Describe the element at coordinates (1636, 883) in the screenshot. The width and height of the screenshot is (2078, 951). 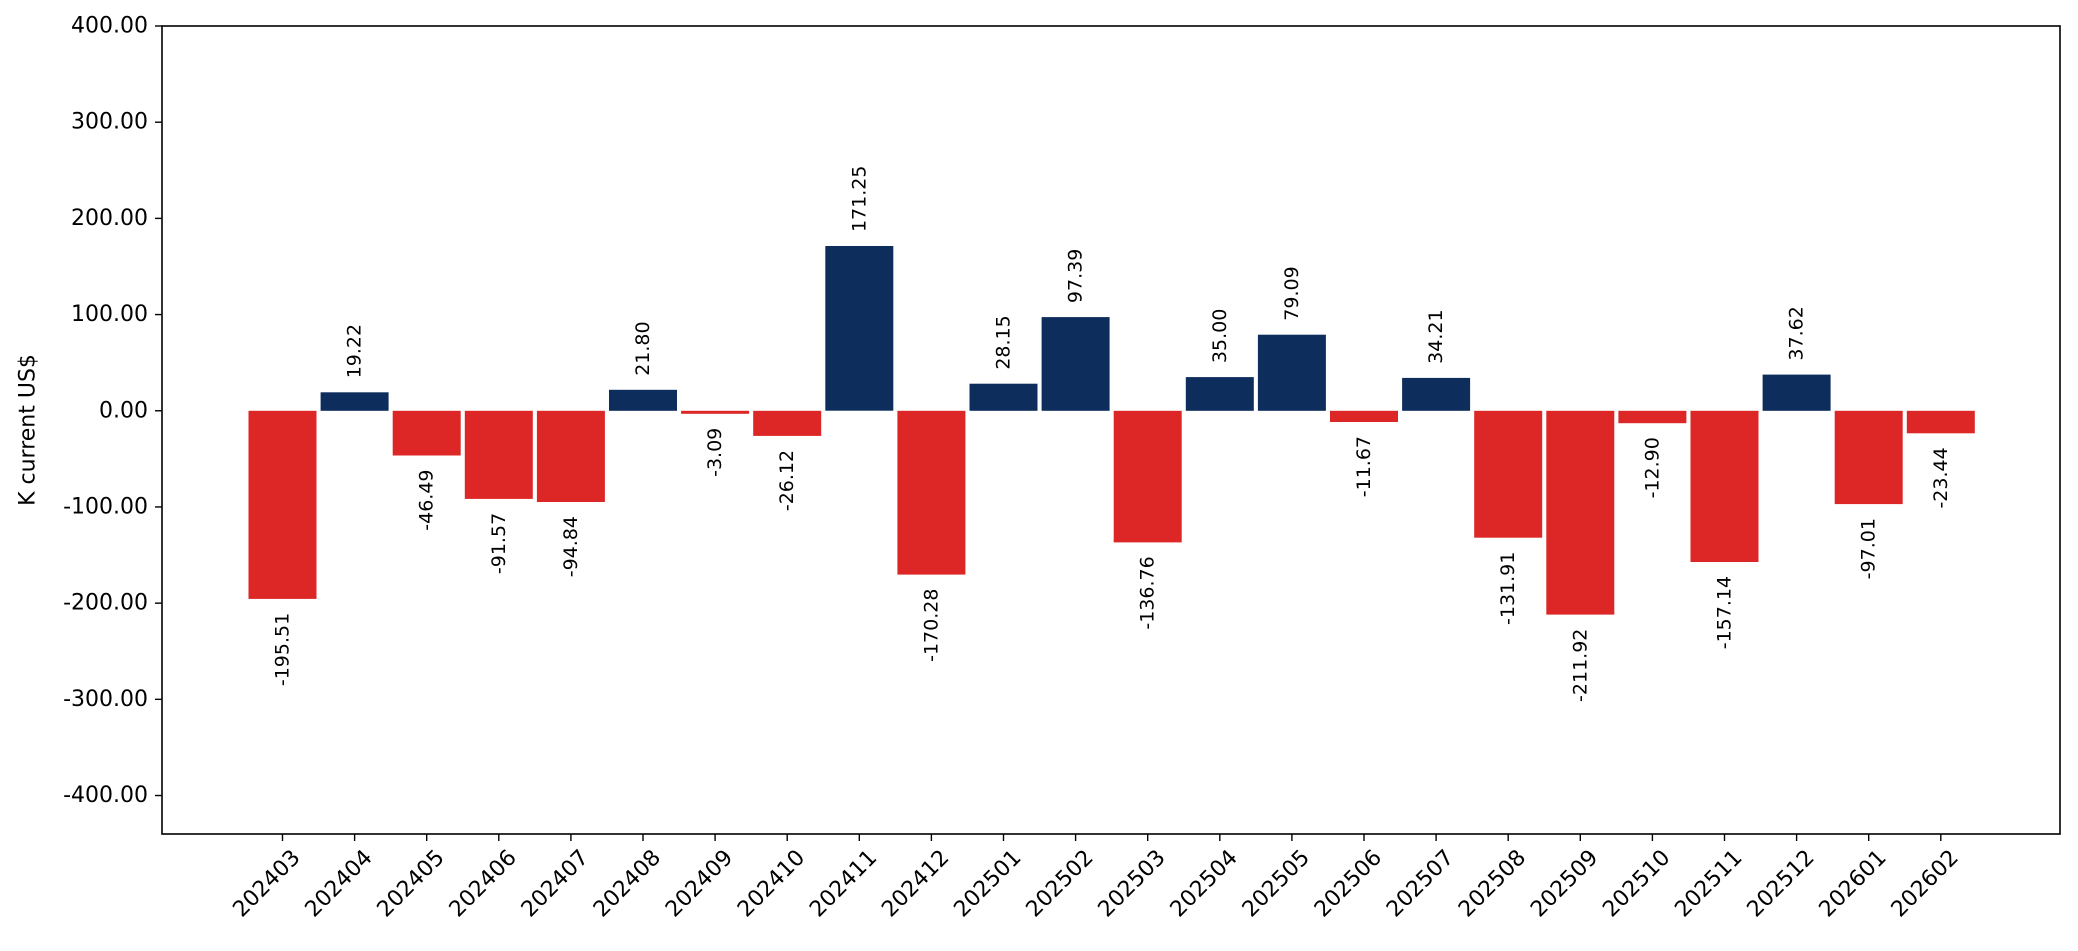
I see `x-tick-label-202510: 202510` at that location.